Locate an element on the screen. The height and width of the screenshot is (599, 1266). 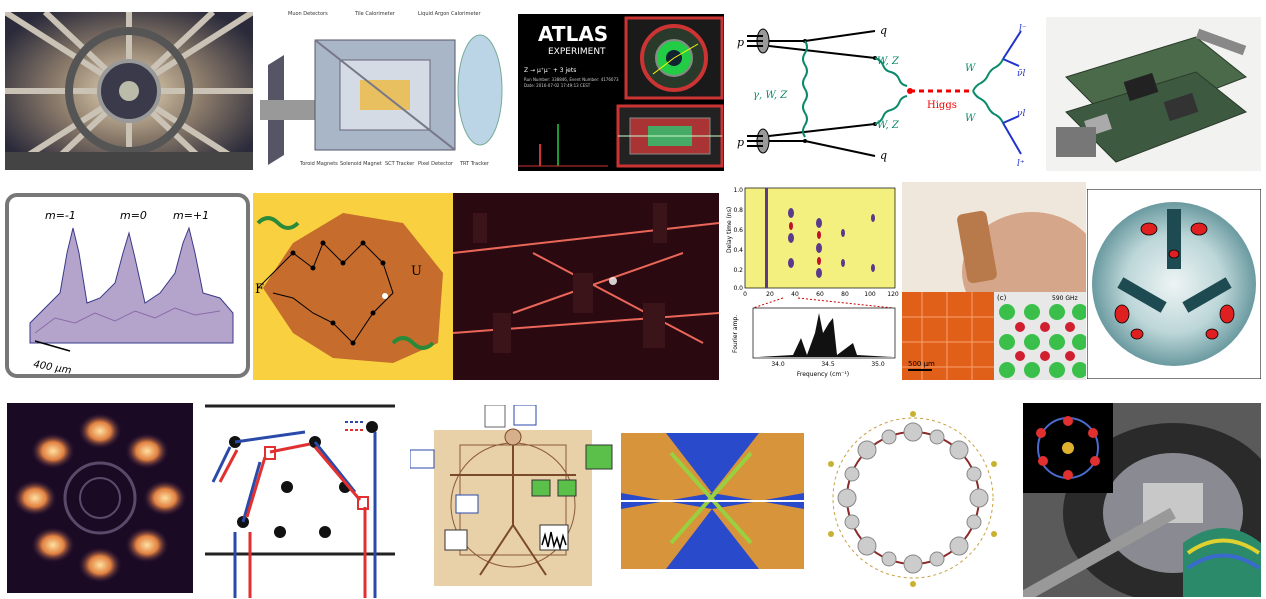
xtick-2: 20 is located at coordinates (770, 294).